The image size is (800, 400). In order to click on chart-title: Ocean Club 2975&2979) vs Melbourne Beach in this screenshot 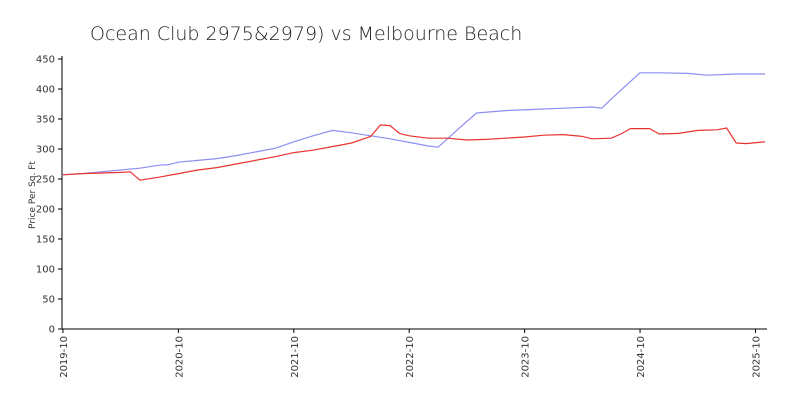, I will do `click(306, 34)`.